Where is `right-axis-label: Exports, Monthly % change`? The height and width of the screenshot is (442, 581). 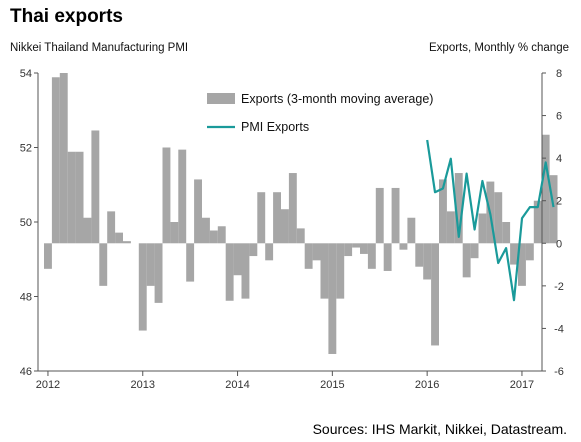
right-axis-label: Exports, Monthly % change is located at coordinates (499, 48).